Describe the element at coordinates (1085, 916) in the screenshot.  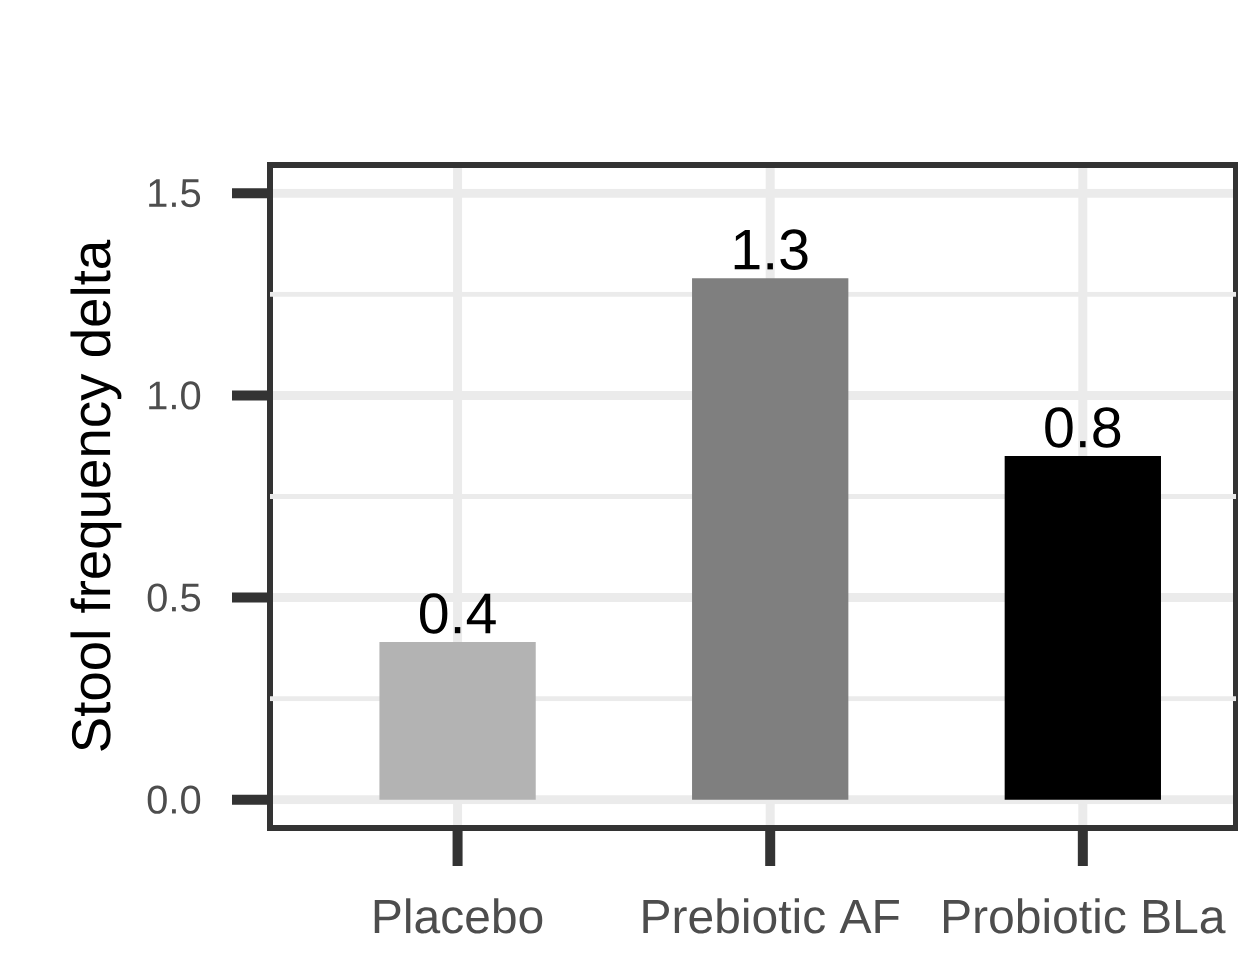
I see `x-tick-label: Probiotic BLa` at that location.